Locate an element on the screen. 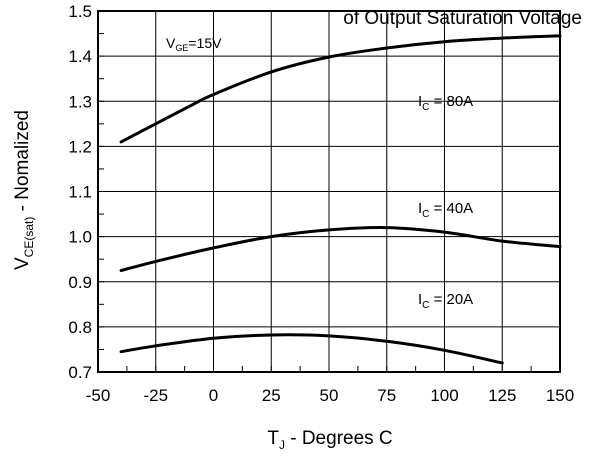 Image resolution: width=590 pixels, height=463 pixels. y-tick-label: 0.8 is located at coordinates (80, 327).